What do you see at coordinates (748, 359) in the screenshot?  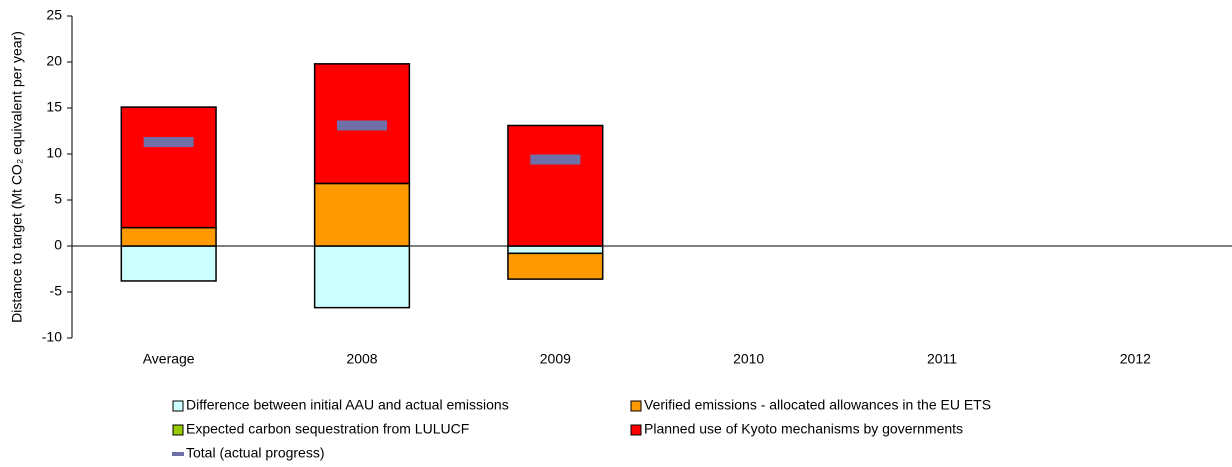 I see `x-tick-label: 2010` at bounding box center [748, 359].